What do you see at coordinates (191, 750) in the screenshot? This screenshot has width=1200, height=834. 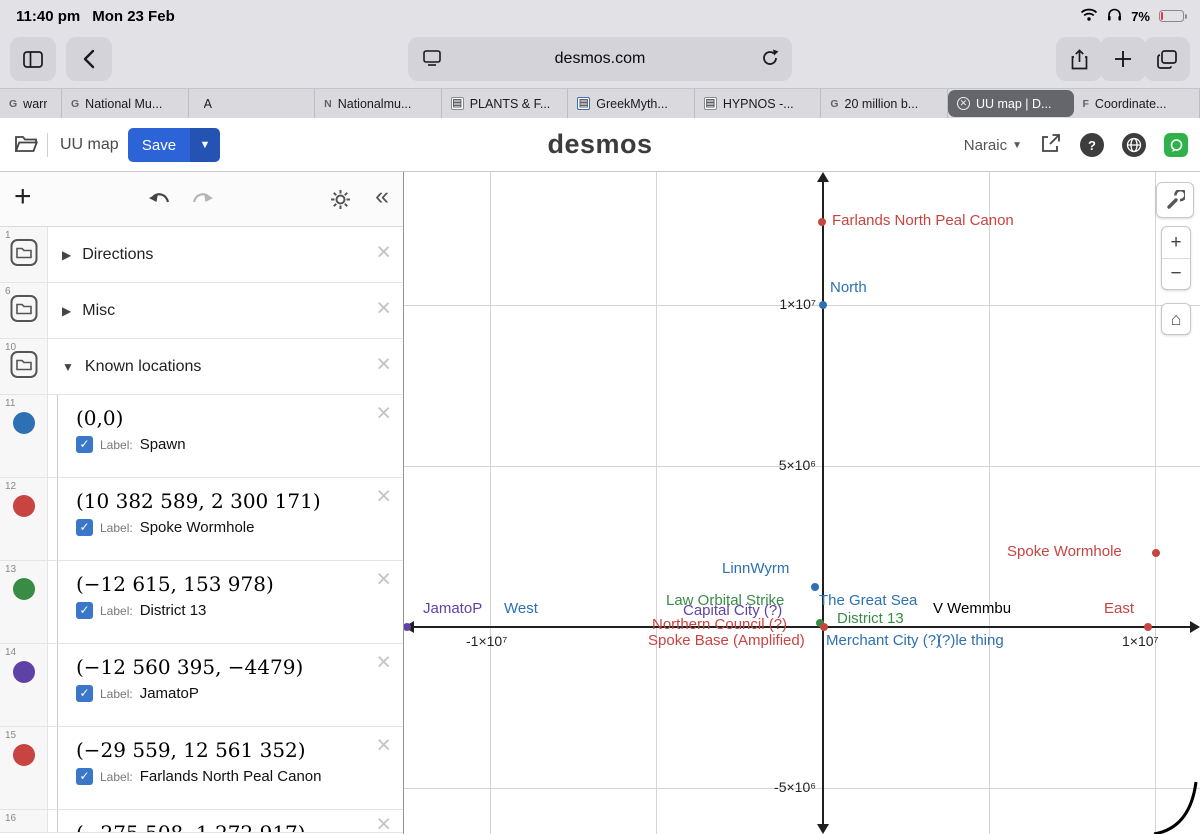 I see `expression-latex: (−29 559, 12 561 352)` at bounding box center [191, 750].